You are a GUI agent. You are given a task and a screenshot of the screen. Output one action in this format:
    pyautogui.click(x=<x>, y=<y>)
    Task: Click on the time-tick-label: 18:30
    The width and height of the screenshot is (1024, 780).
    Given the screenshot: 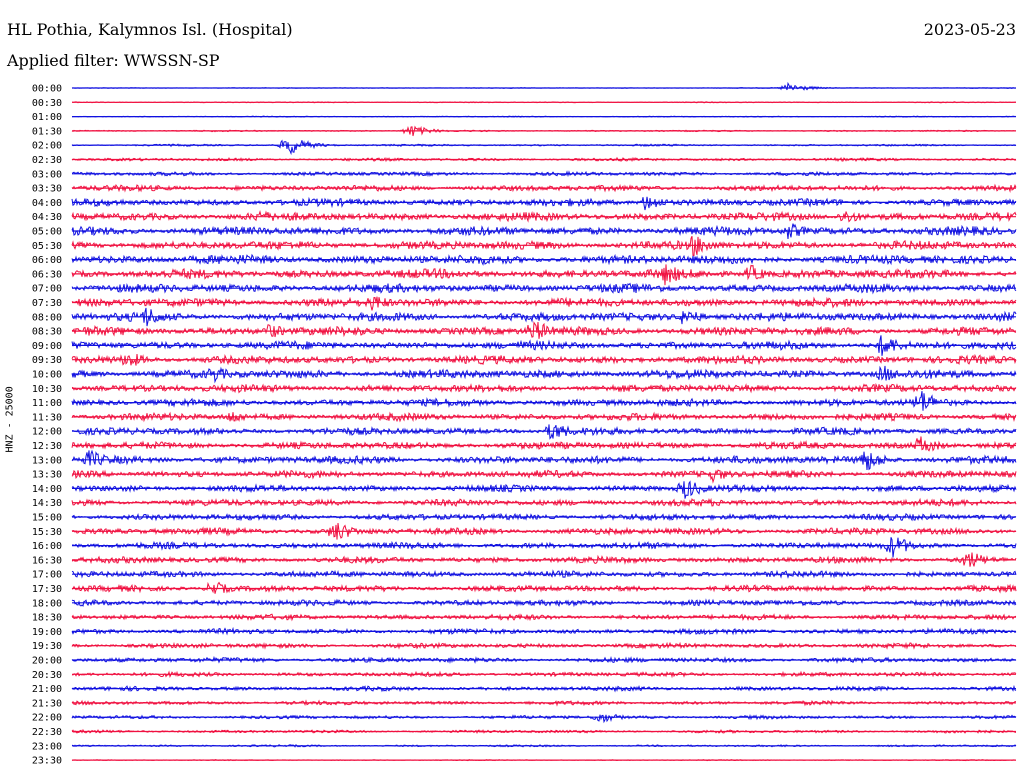 What is the action you would take?
    pyautogui.click(x=47, y=618)
    